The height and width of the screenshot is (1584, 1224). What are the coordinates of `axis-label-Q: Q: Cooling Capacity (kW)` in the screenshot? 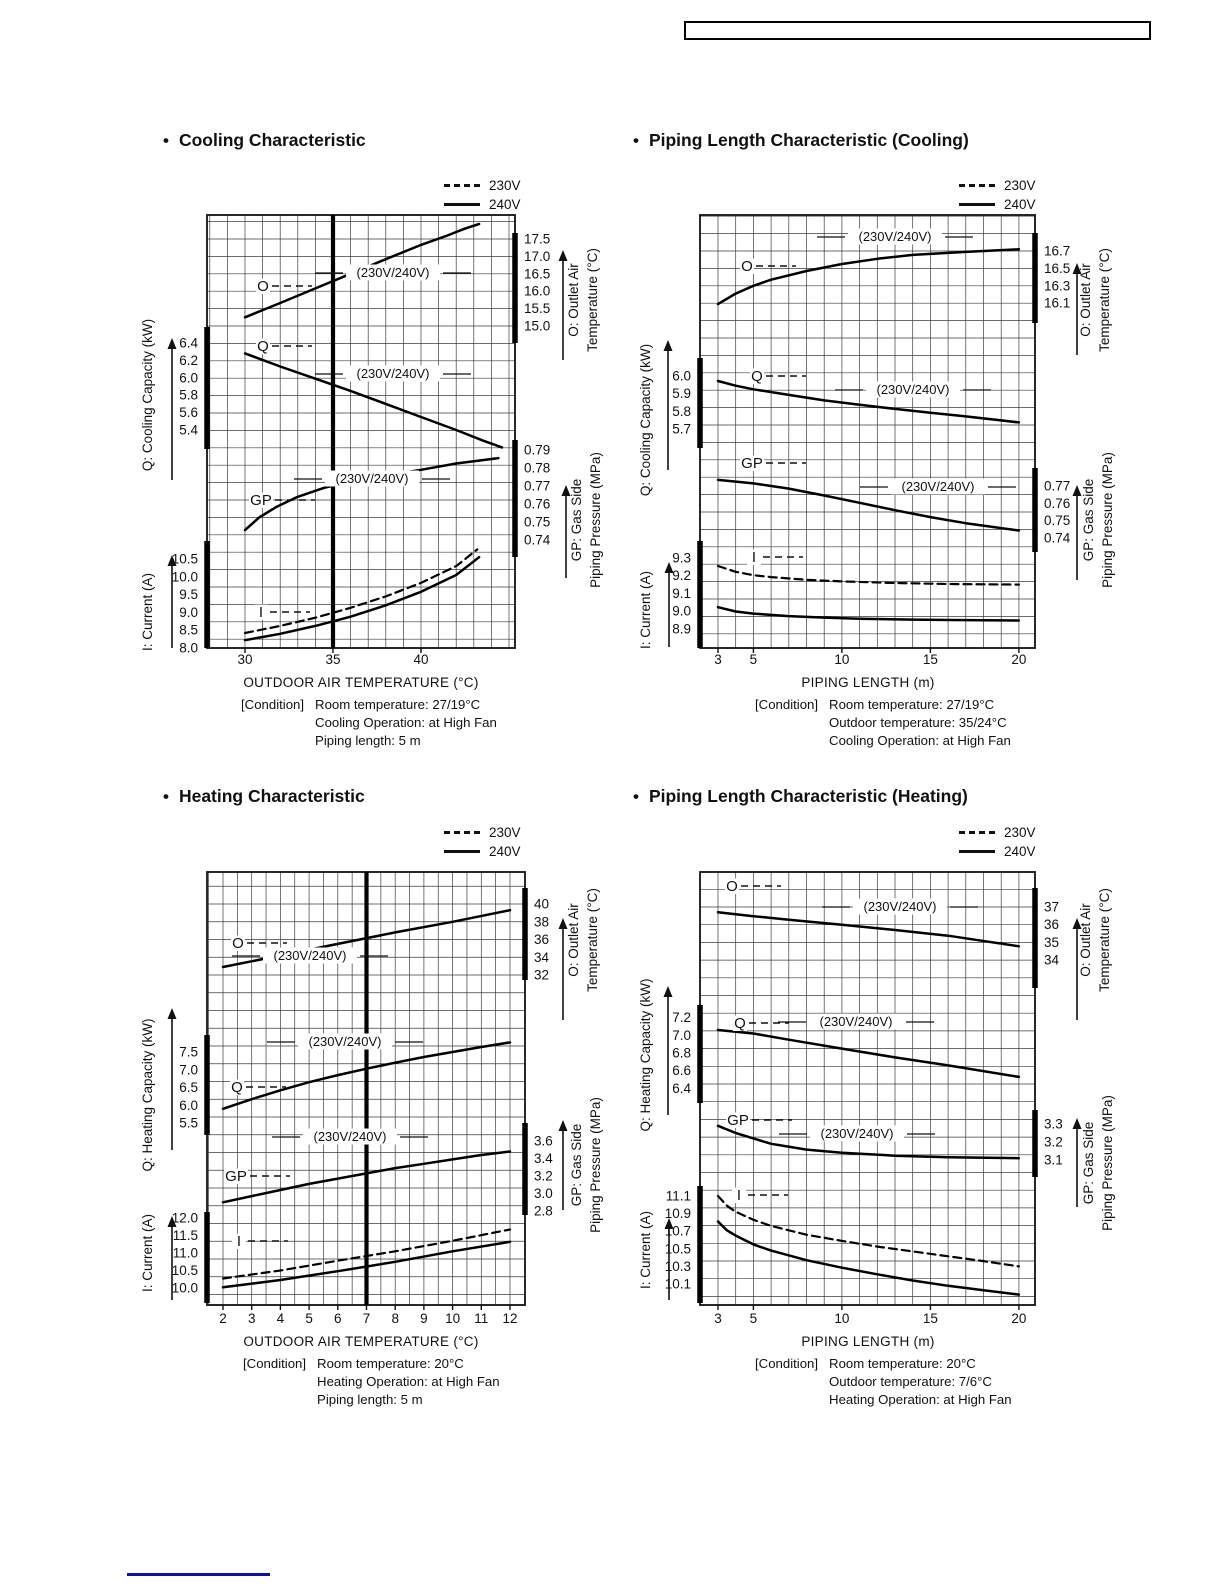 It's located at (147, 395).